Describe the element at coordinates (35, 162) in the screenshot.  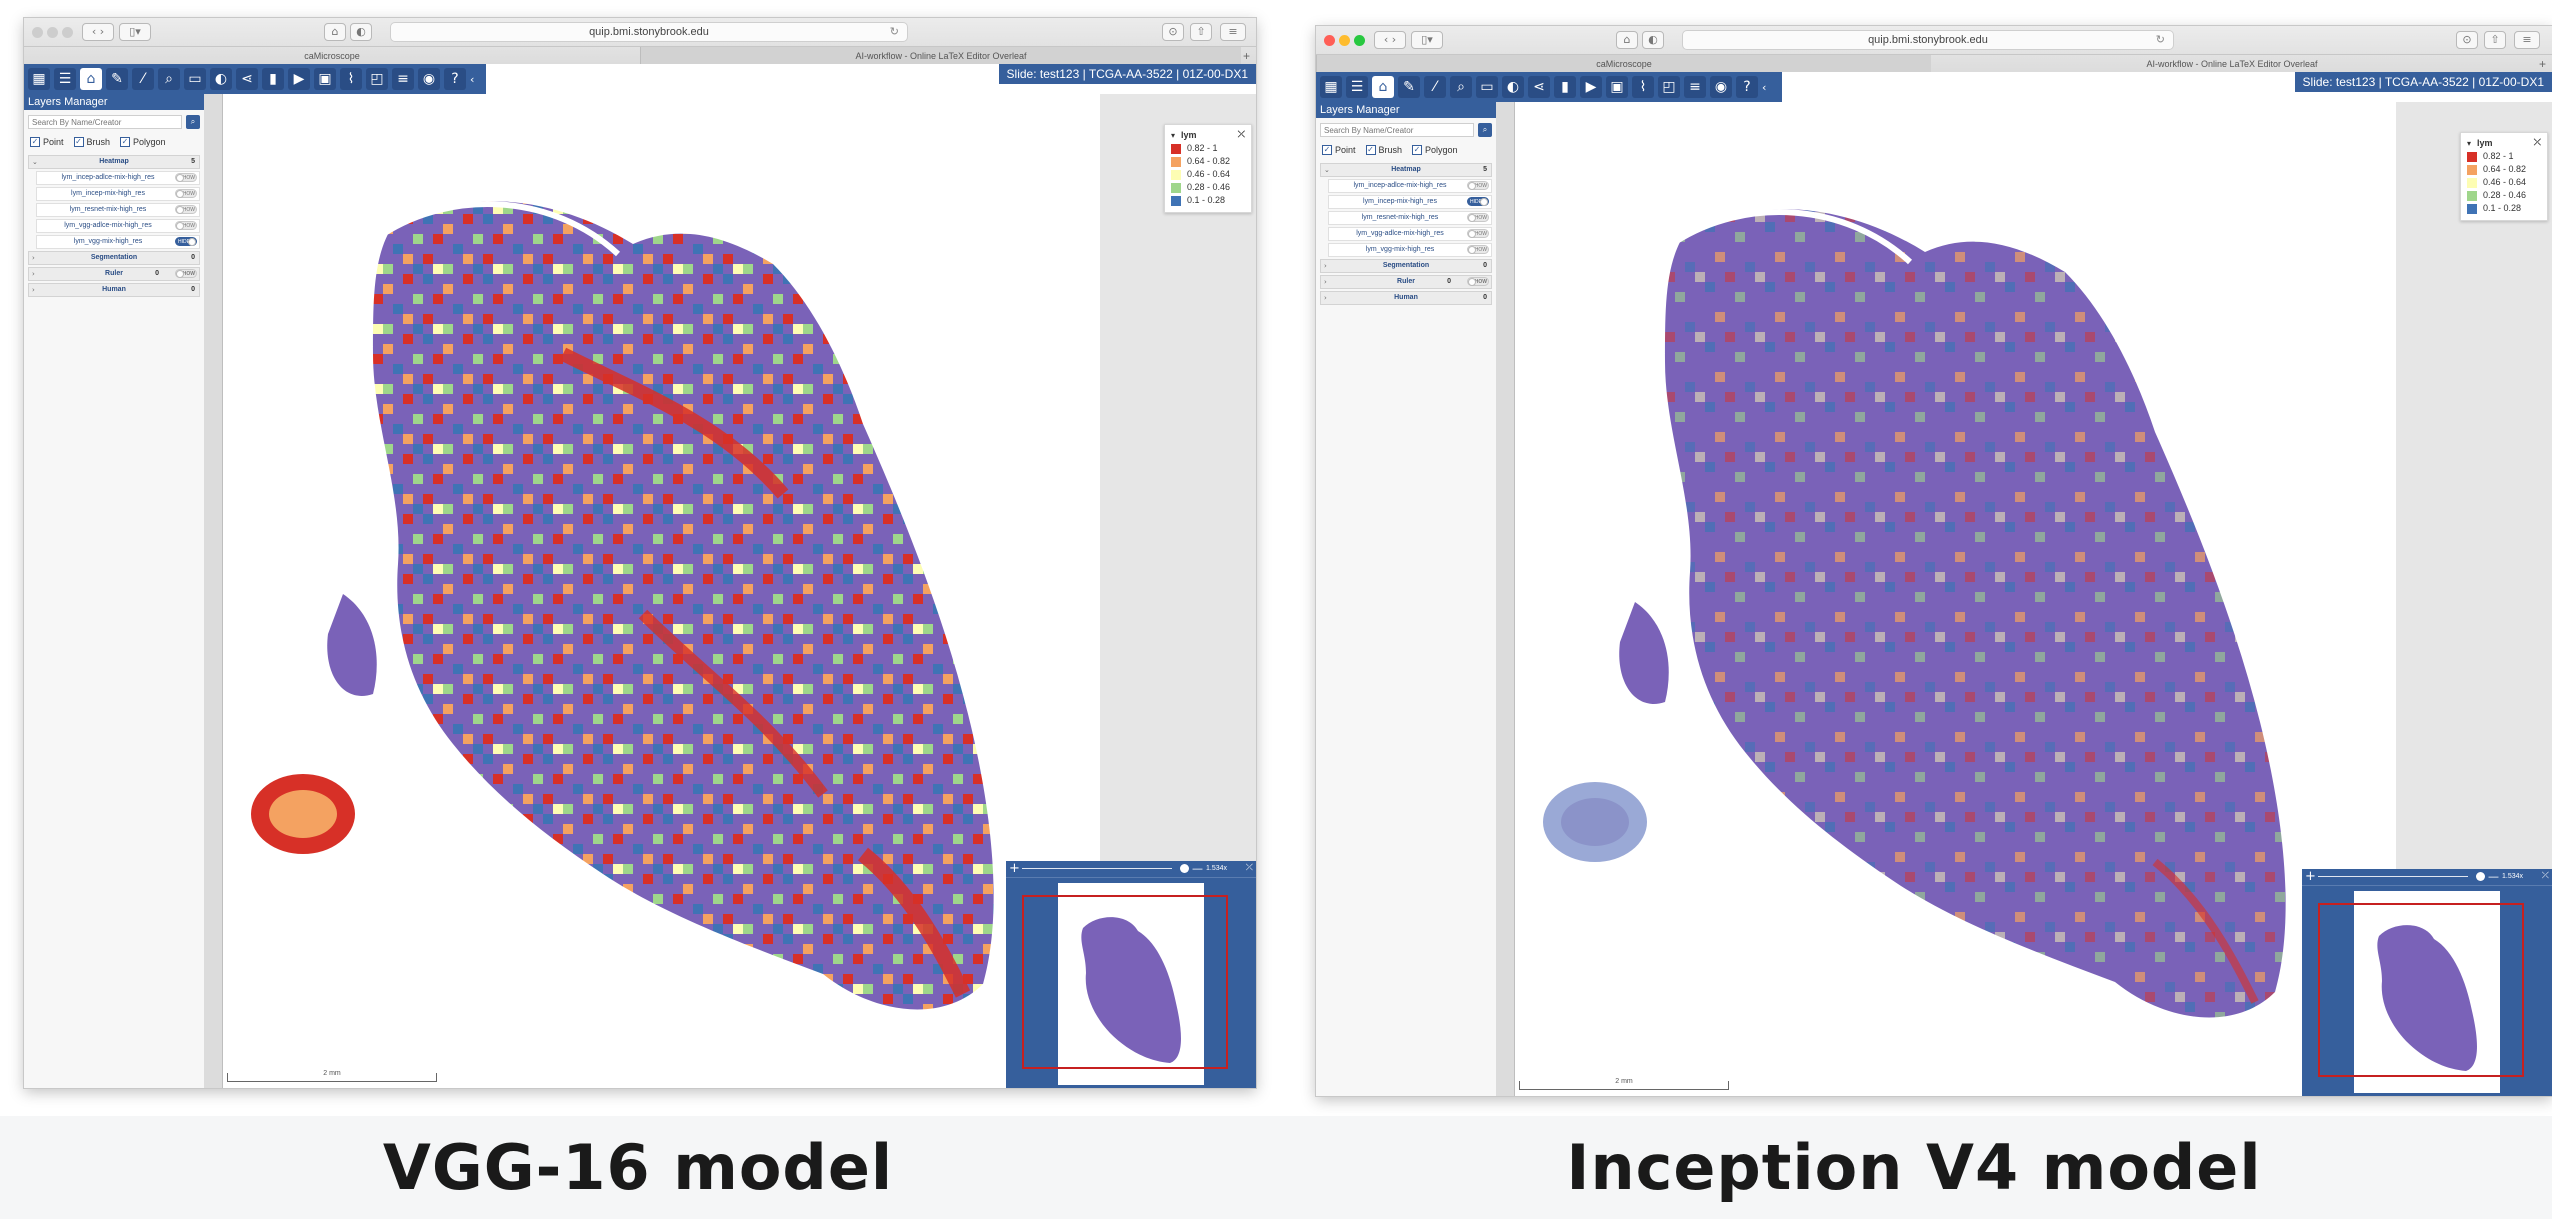
I see `chevron-down-icon: ⌄` at that location.